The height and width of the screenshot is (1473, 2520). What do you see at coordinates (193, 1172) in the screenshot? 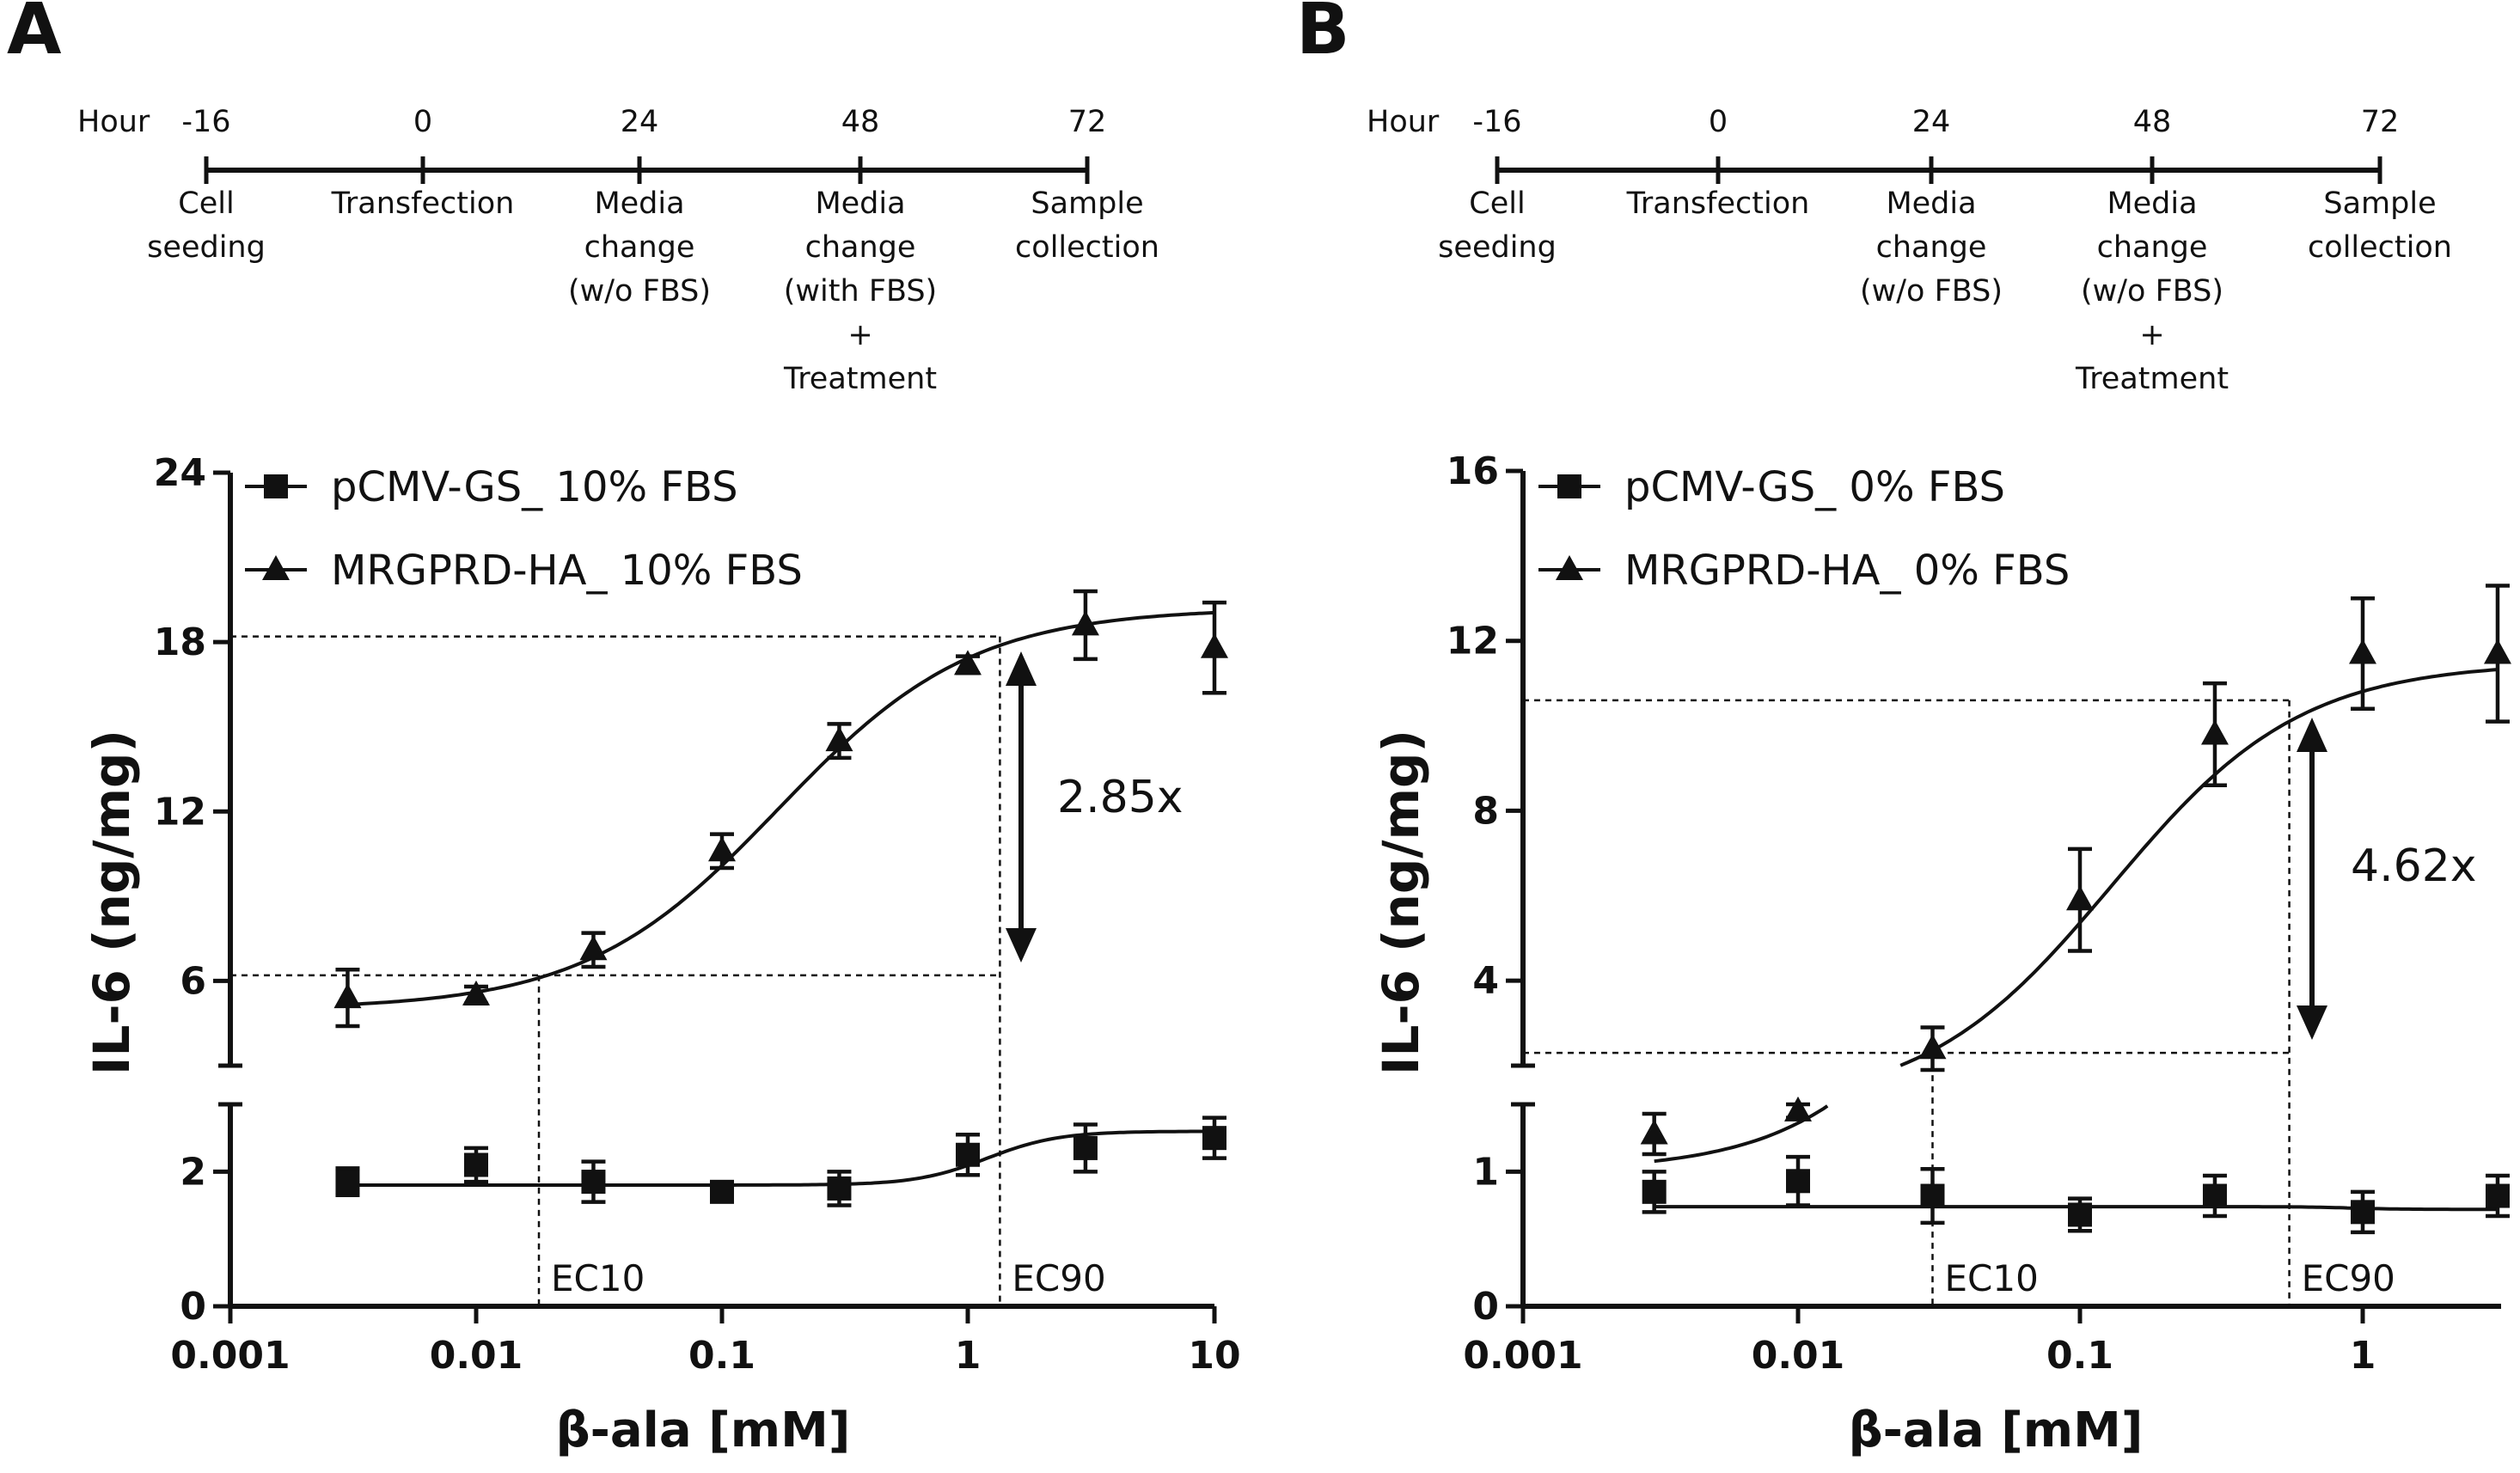
I see `y-tick-label: 2` at bounding box center [193, 1172].